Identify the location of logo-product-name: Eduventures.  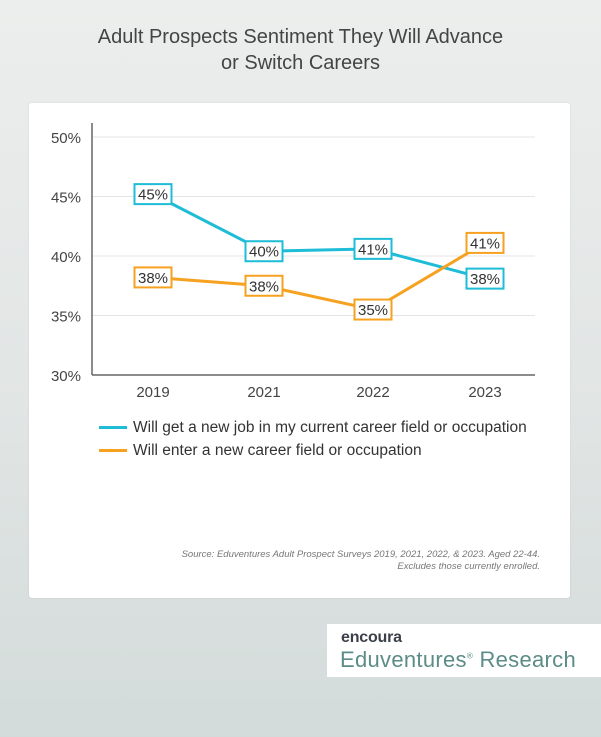
(403, 659).